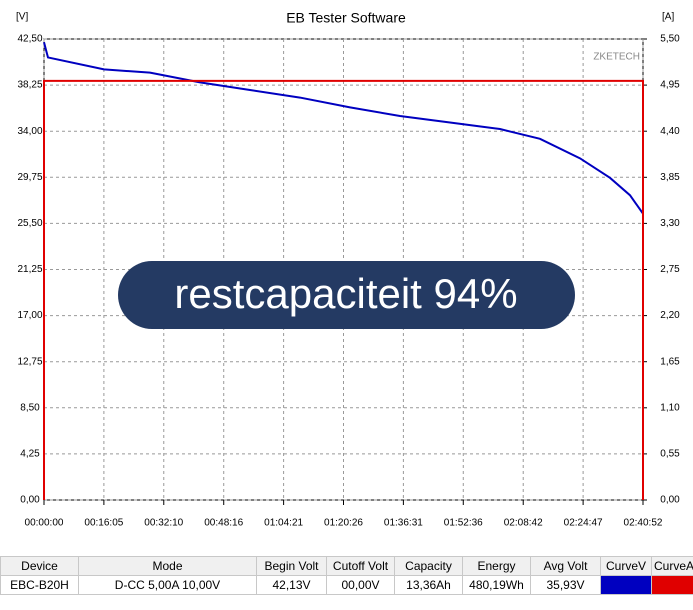 The height and width of the screenshot is (610, 693). I want to click on column-header: Energy, so click(496, 566).